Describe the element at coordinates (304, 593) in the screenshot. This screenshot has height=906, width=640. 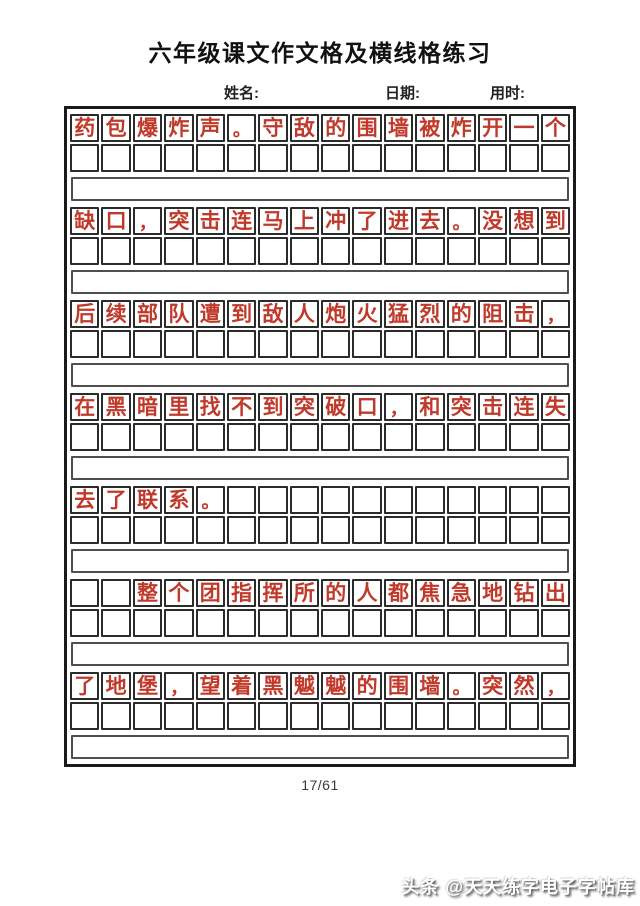
I see `model-char-cell: 所` at that location.